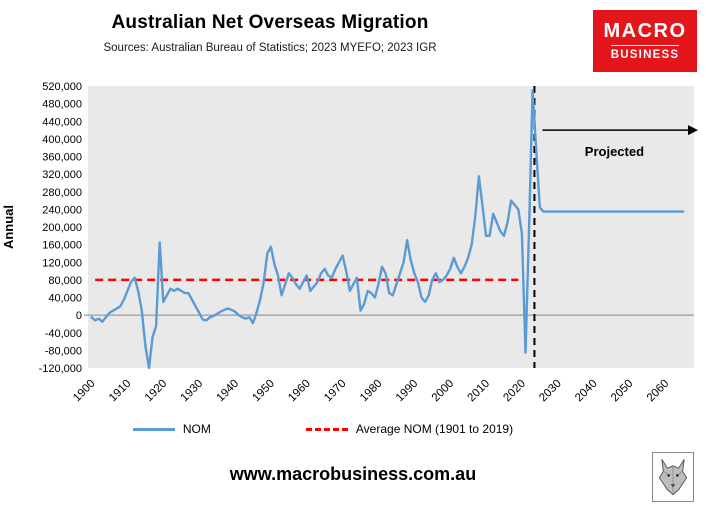  What do you see at coordinates (62, 228) in the screenshot?
I see `y-tick-label: 200,000` at bounding box center [62, 228].